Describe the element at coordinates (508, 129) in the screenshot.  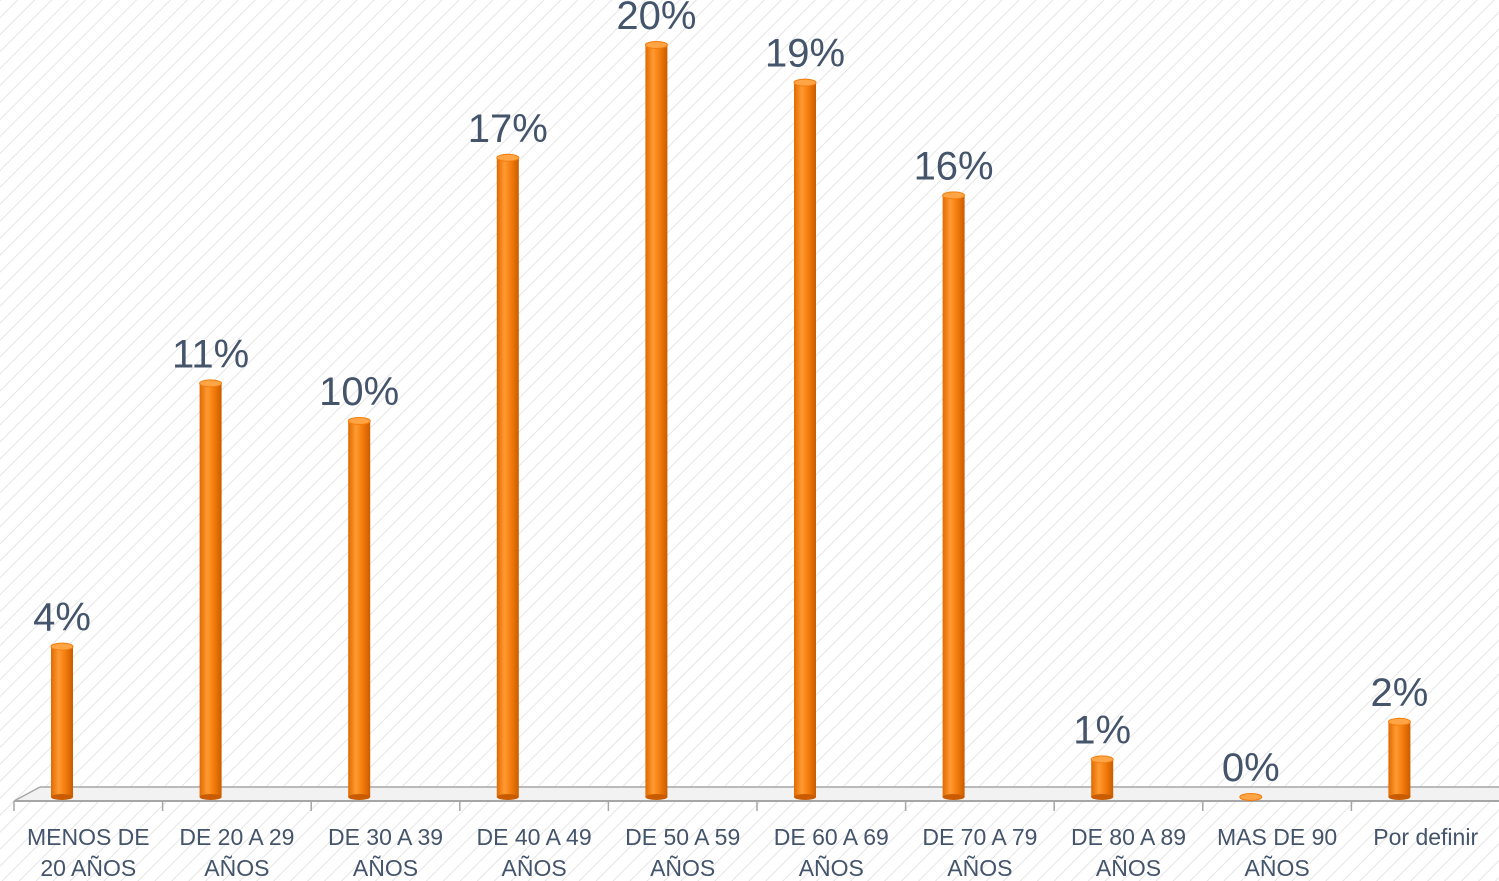
I see `data-label: 17%` at that location.